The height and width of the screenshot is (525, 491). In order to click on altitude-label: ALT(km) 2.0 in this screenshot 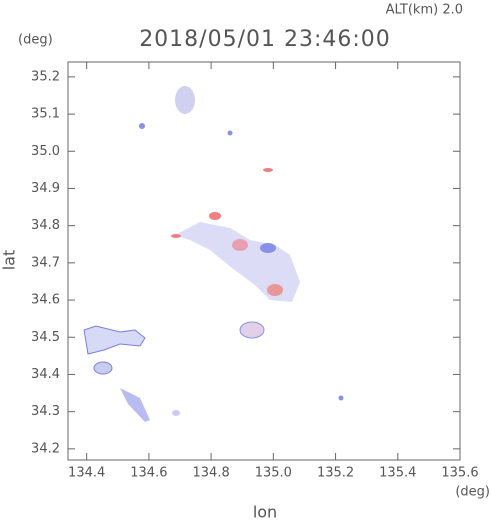, I will do `click(424, 10)`.